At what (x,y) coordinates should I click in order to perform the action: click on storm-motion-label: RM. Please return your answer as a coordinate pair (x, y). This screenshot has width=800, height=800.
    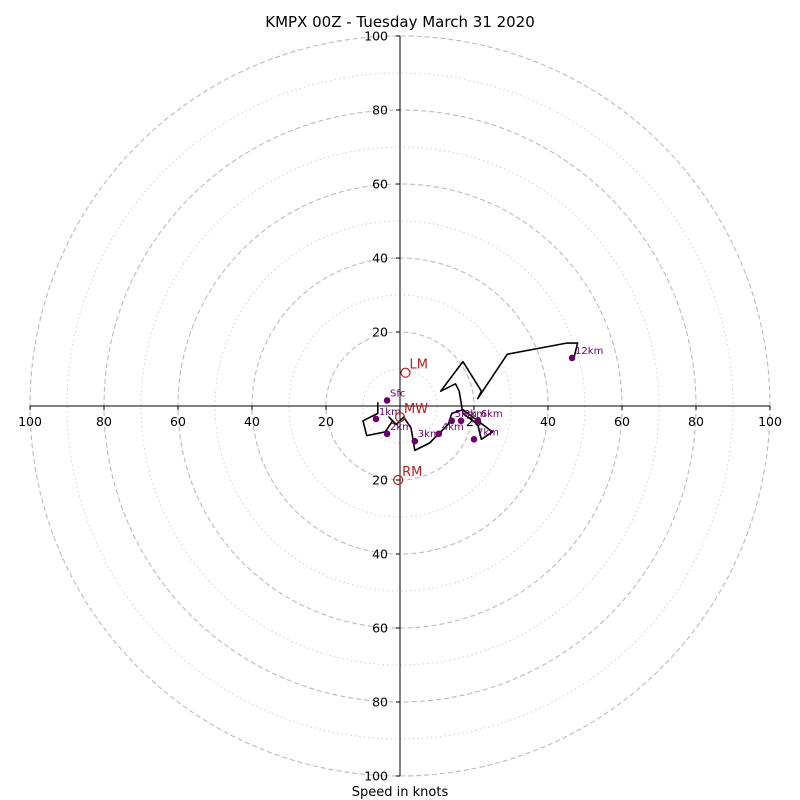
    Looking at the image, I should click on (412, 472).